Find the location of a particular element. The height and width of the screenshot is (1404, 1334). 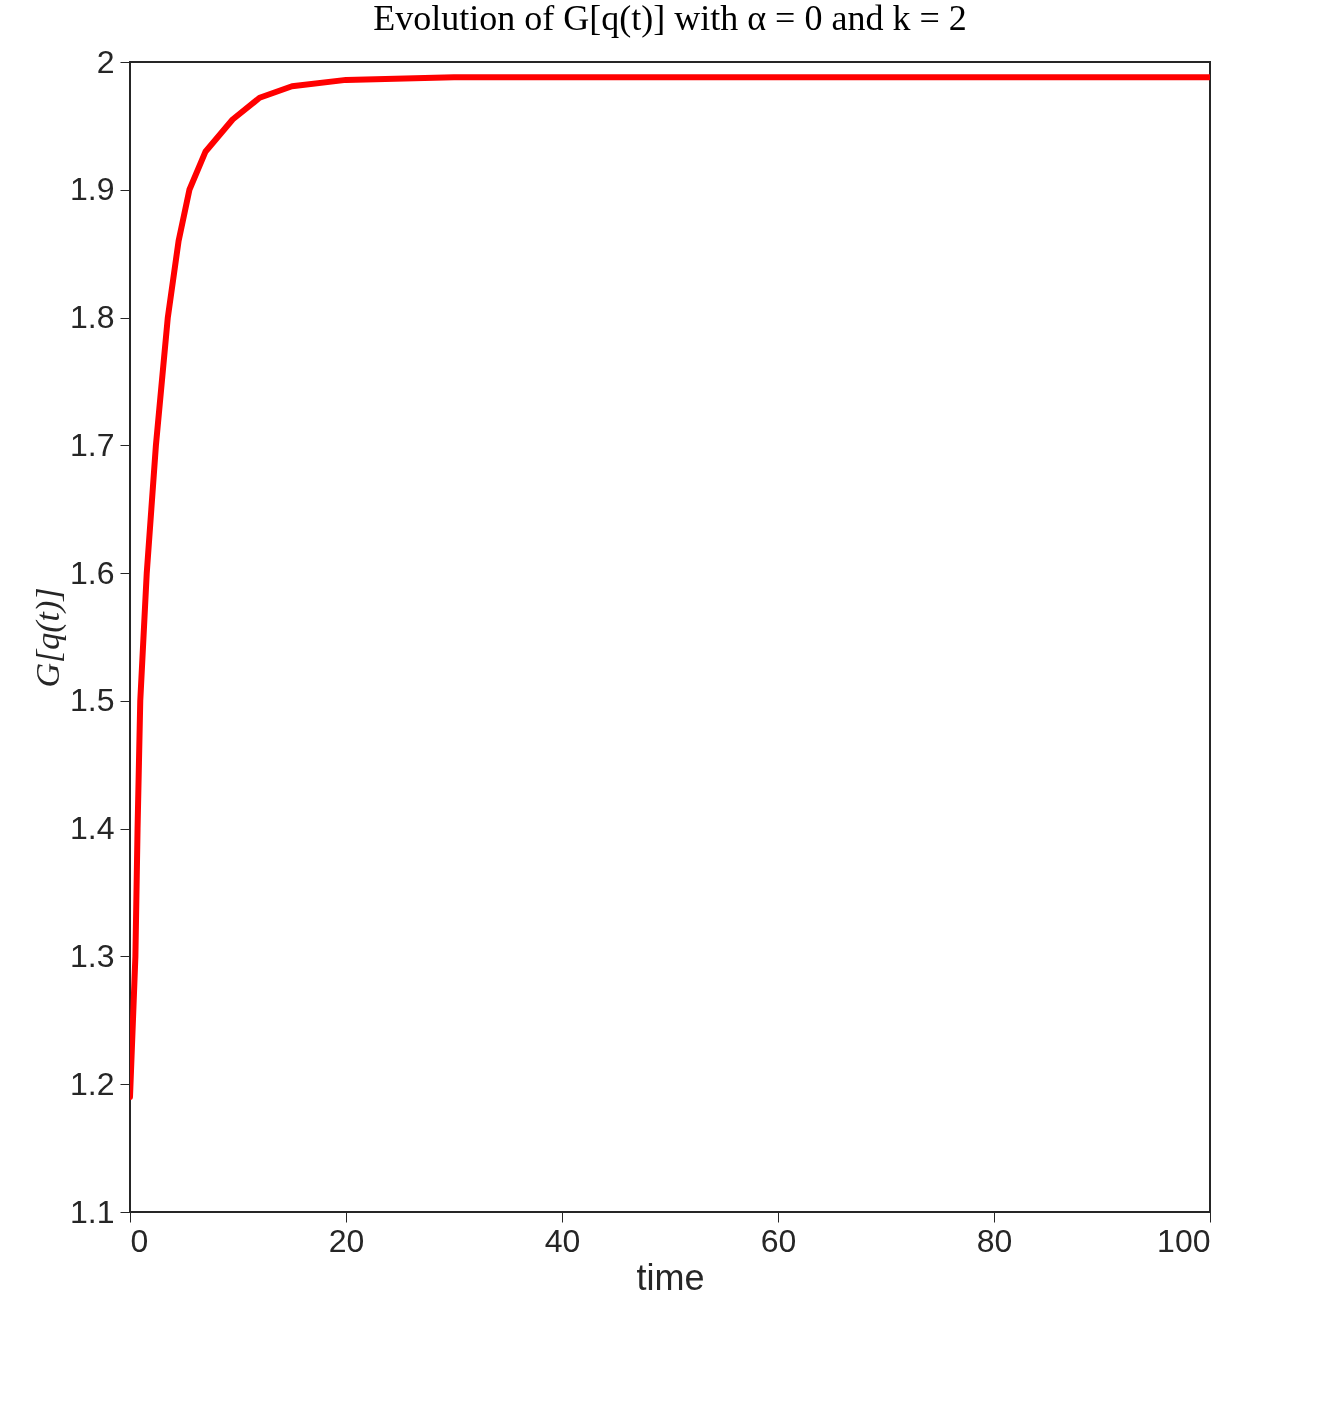

x-tick-label: 80 is located at coordinates (994, 1240).